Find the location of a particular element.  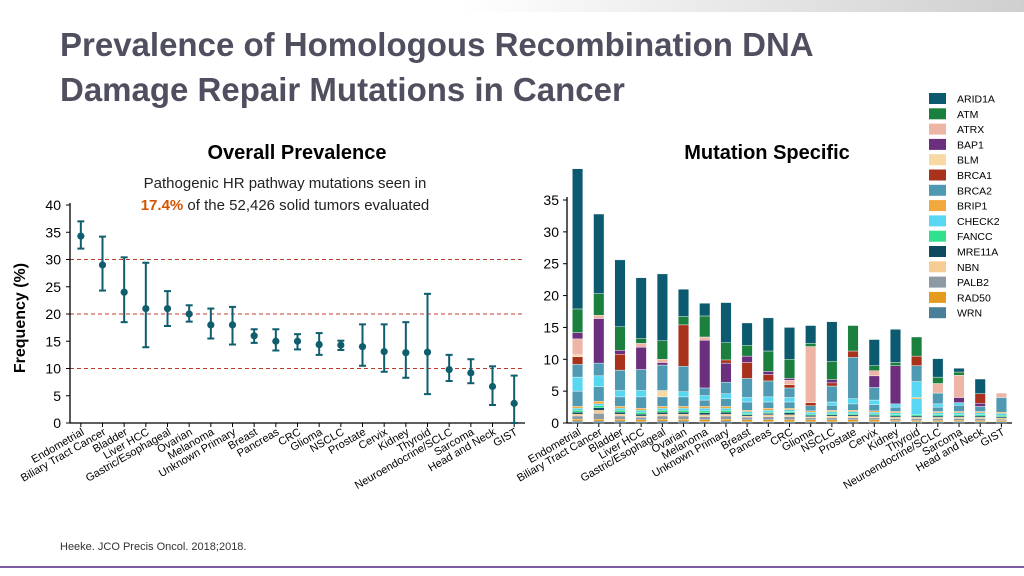

mutation-x-label-gist: GIST is located at coordinates (993, 437).